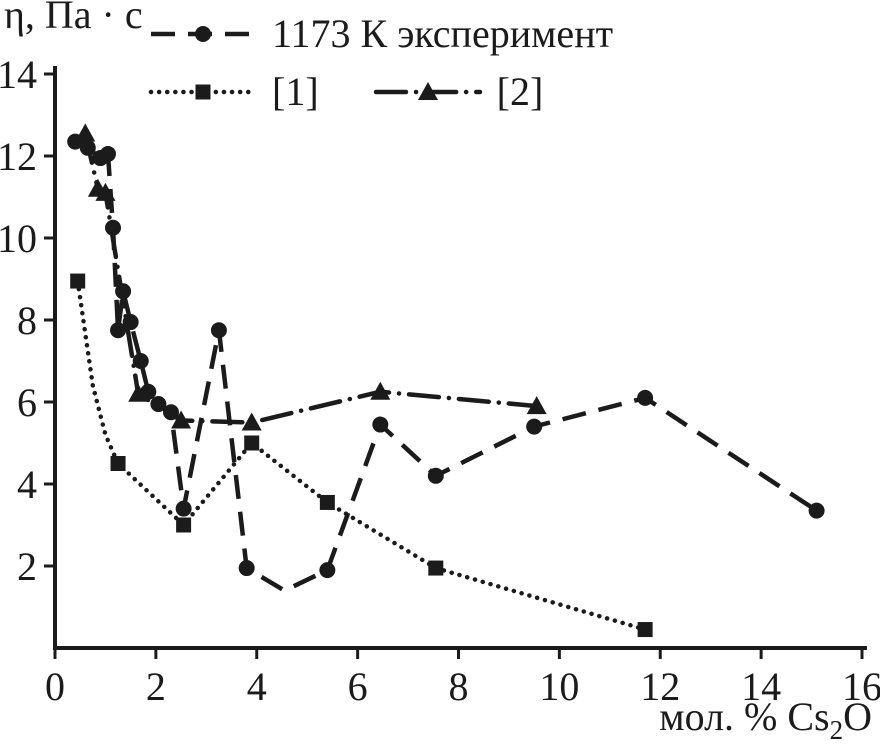  Describe the element at coordinates (520, 91) in the screenshot. I see `legend-label-ref2: [2]` at that location.